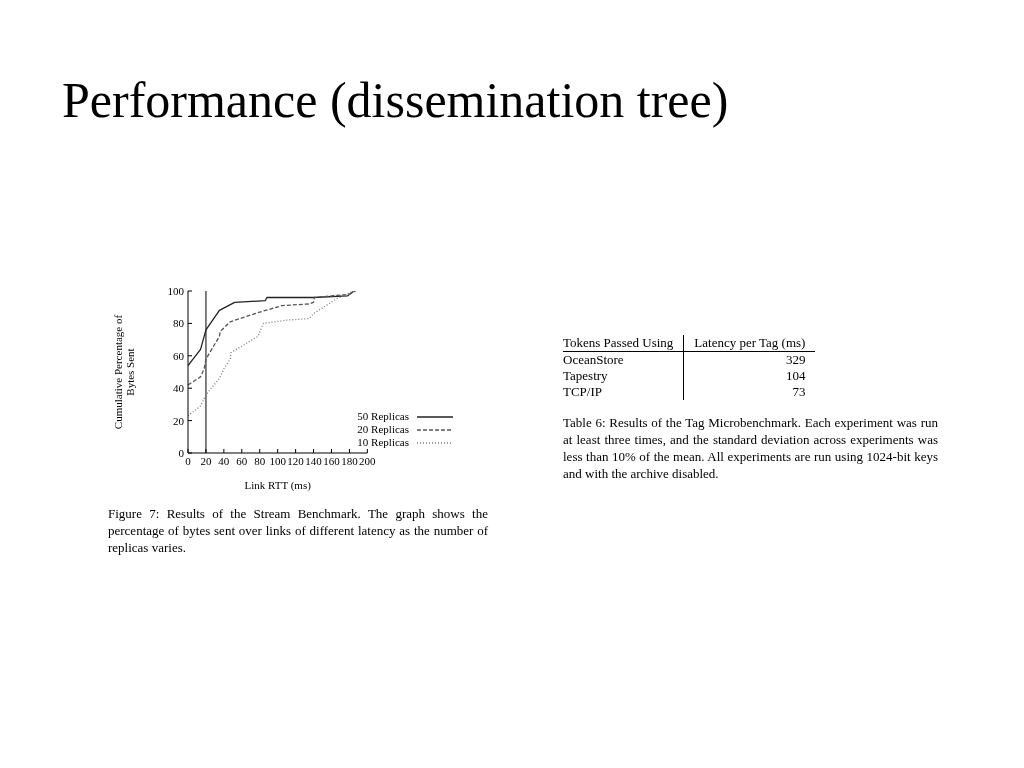 This screenshot has width=1024, height=768. I want to click on x-tick-label: 140, so click(314, 460).